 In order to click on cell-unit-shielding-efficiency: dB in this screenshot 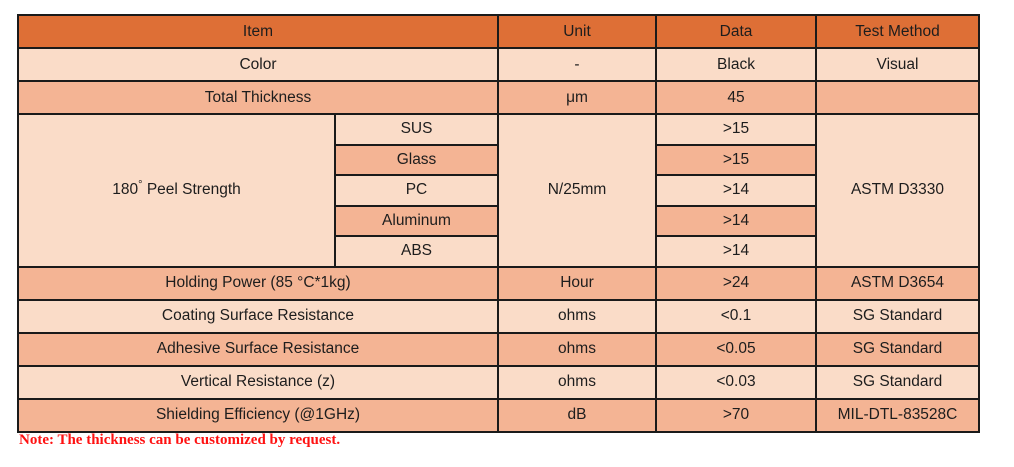, I will do `click(577, 415)`.